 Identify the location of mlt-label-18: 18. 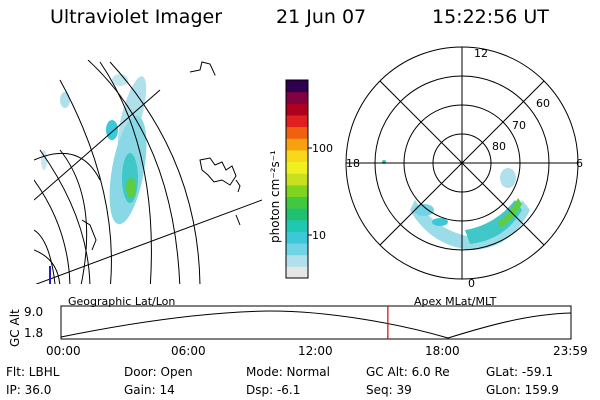
(353, 163).